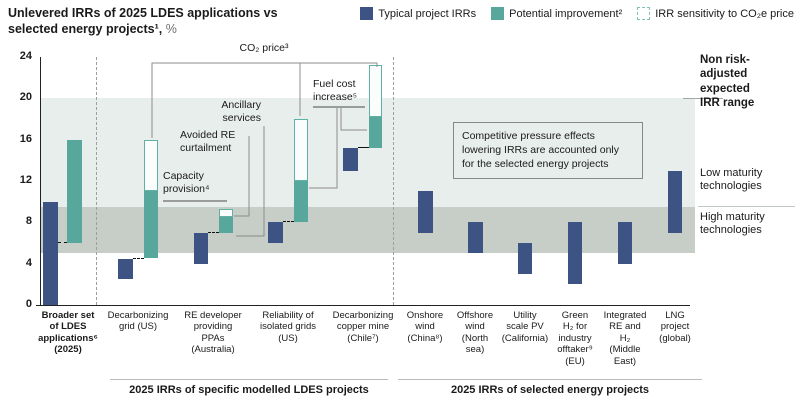 The image size is (800, 406). What do you see at coordinates (264, 48) in the screenshot?
I see `co2-price-annotation: CO₂ price³` at bounding box center [264, 48].